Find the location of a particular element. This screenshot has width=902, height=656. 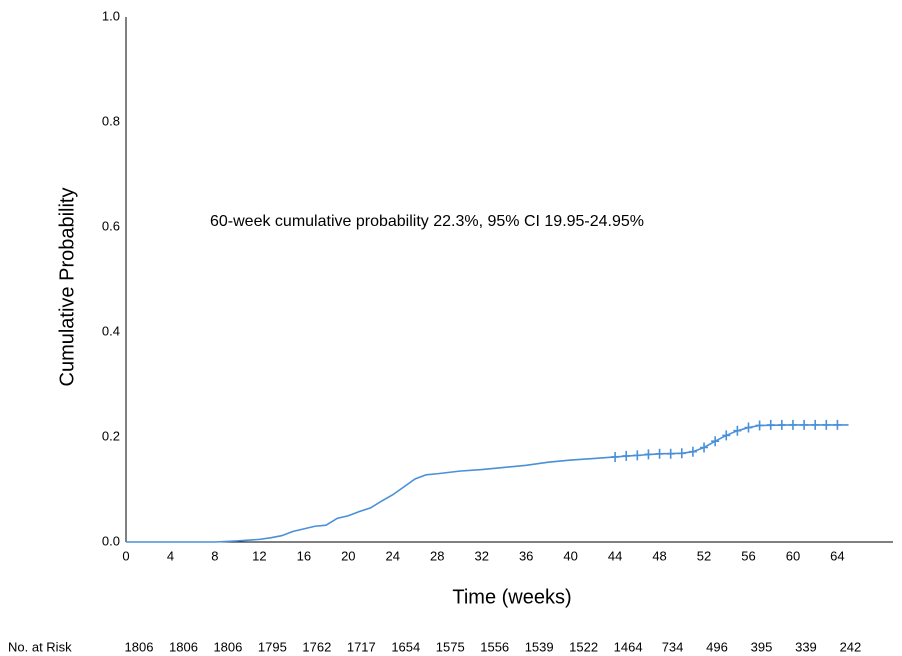

risk-count: 339 is located at coordinates (806, 646).